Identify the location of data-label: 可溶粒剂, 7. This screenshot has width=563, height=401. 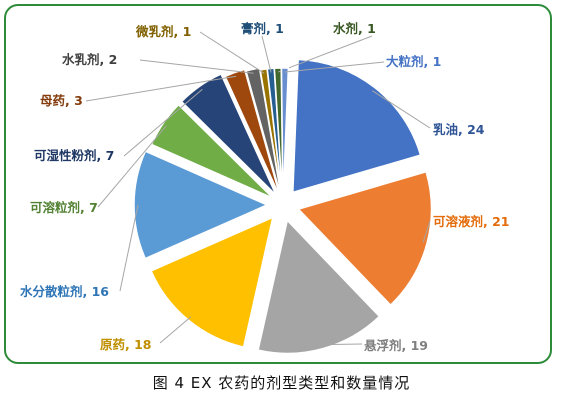
(64, 207).